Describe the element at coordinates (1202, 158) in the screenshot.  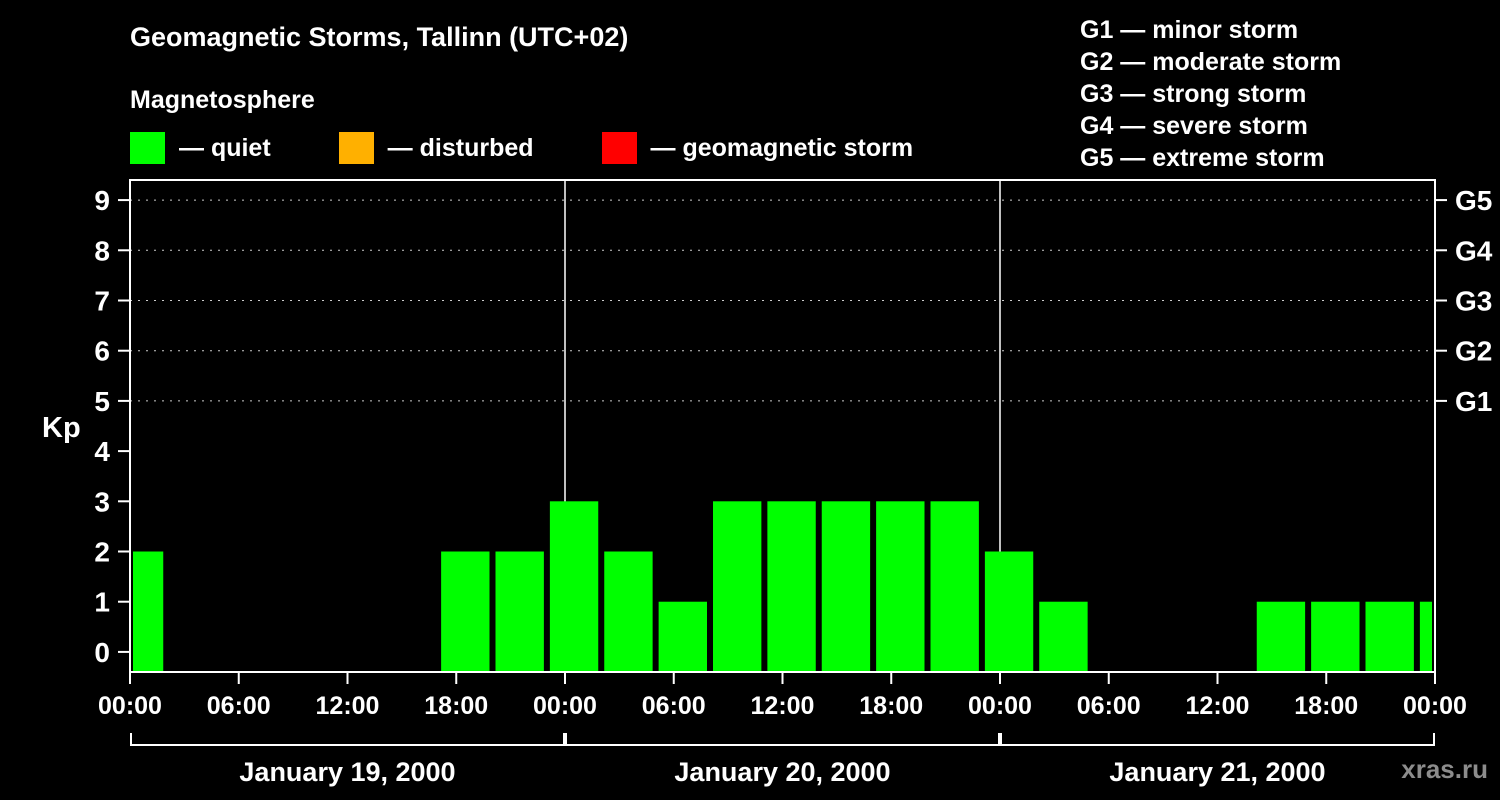
I see `storm-scale-item-g5: G5 — extreme storm` at that location.